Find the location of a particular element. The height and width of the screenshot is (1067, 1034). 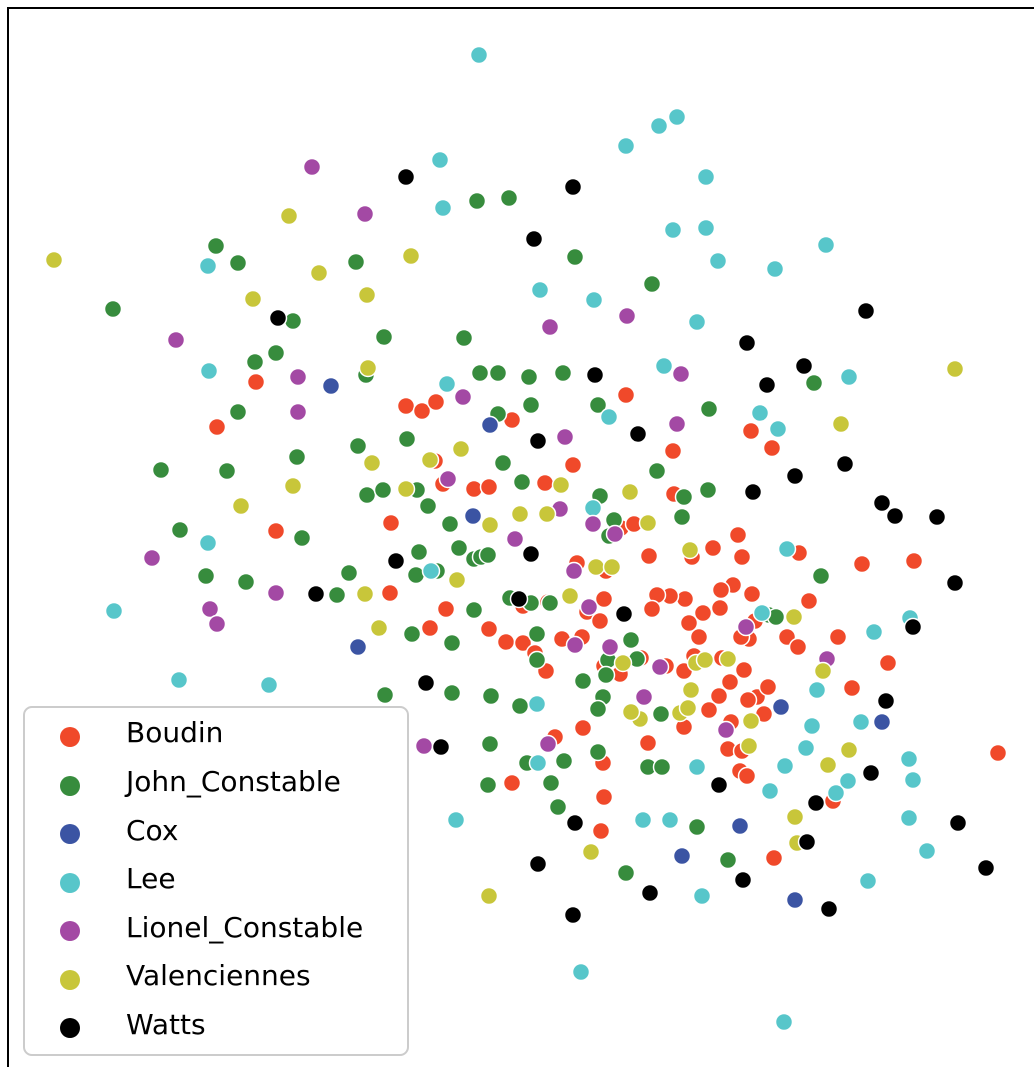

legend-box is located at coordinates (216, 881).